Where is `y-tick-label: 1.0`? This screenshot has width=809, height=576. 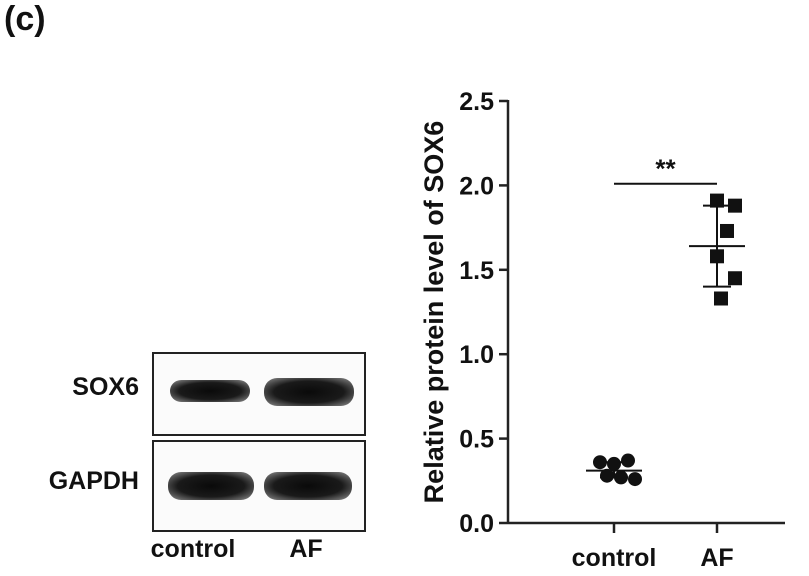 y-tick-label: 1.0 is located at coordinates (476, 355).